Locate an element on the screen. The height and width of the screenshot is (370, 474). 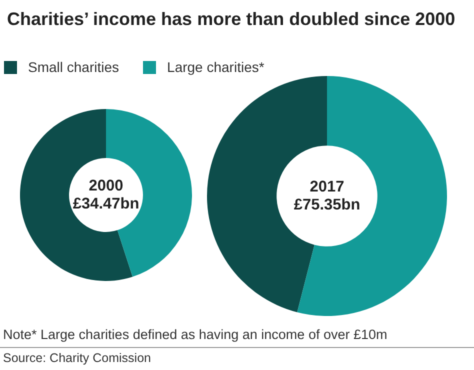
source-note: Source: Charity Comission is located at coordinates (77, 358).